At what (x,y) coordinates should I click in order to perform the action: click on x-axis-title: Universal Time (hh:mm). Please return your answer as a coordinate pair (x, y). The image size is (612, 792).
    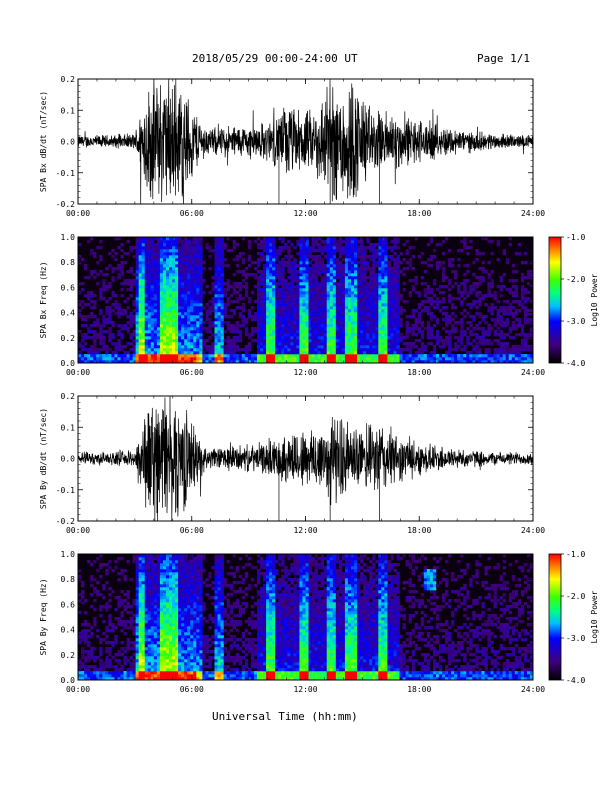
    Looking at the image, I should click on (285, 716).